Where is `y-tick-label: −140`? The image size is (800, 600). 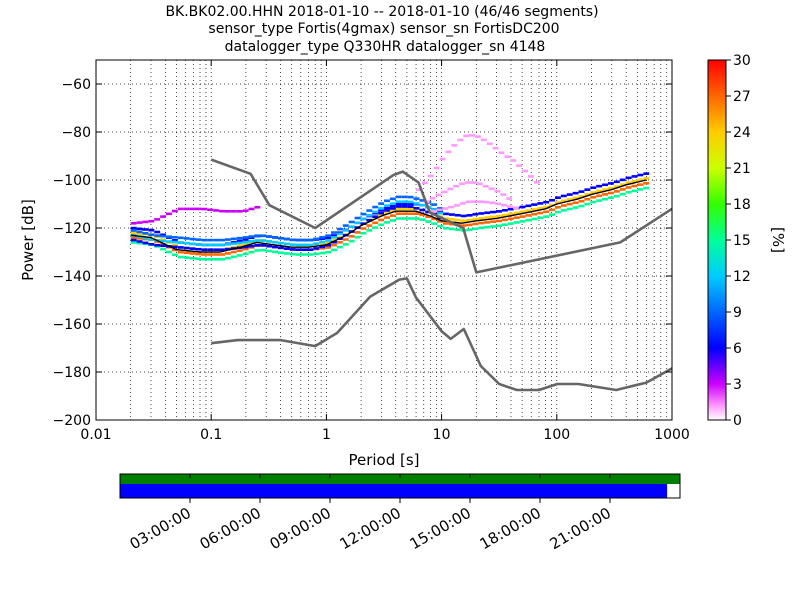
y-tick-label: −140 is located at coordinates (72, 277).